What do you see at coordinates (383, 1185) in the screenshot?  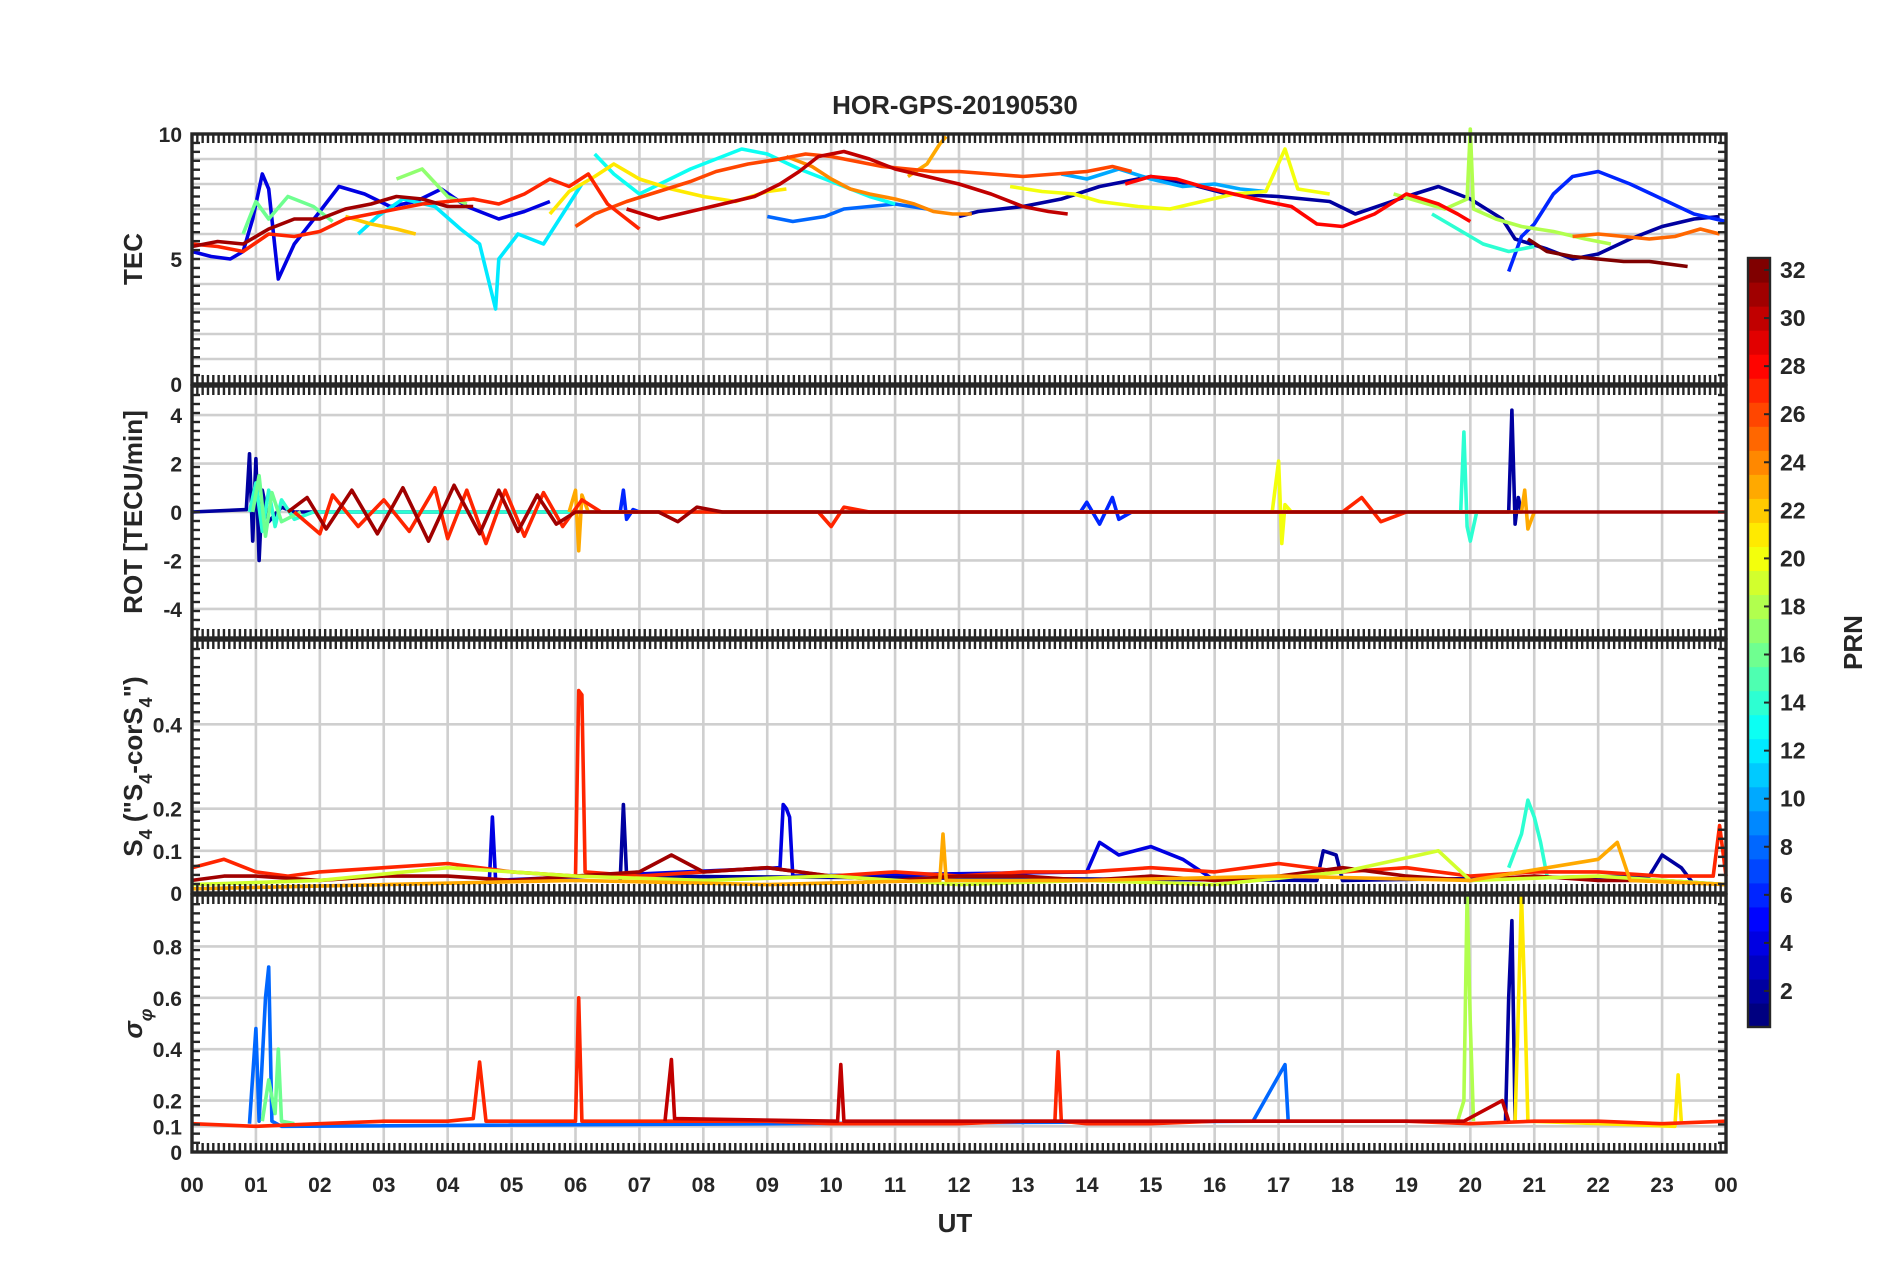 I see `x-tick-label: 03` at bounding box center [383, 1185].